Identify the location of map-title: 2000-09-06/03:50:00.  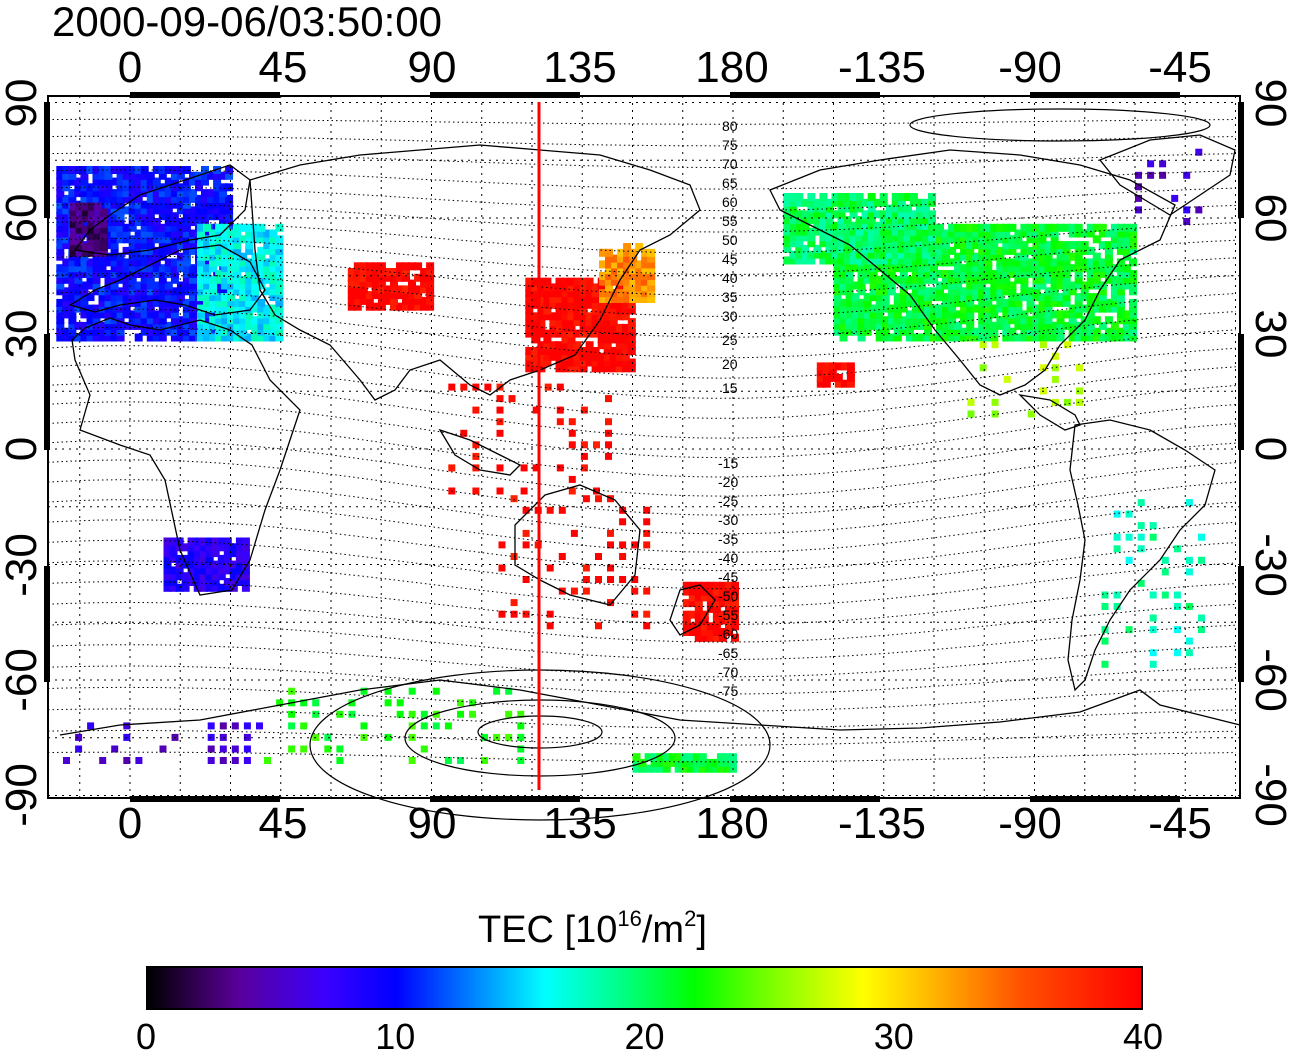
(247, 22).